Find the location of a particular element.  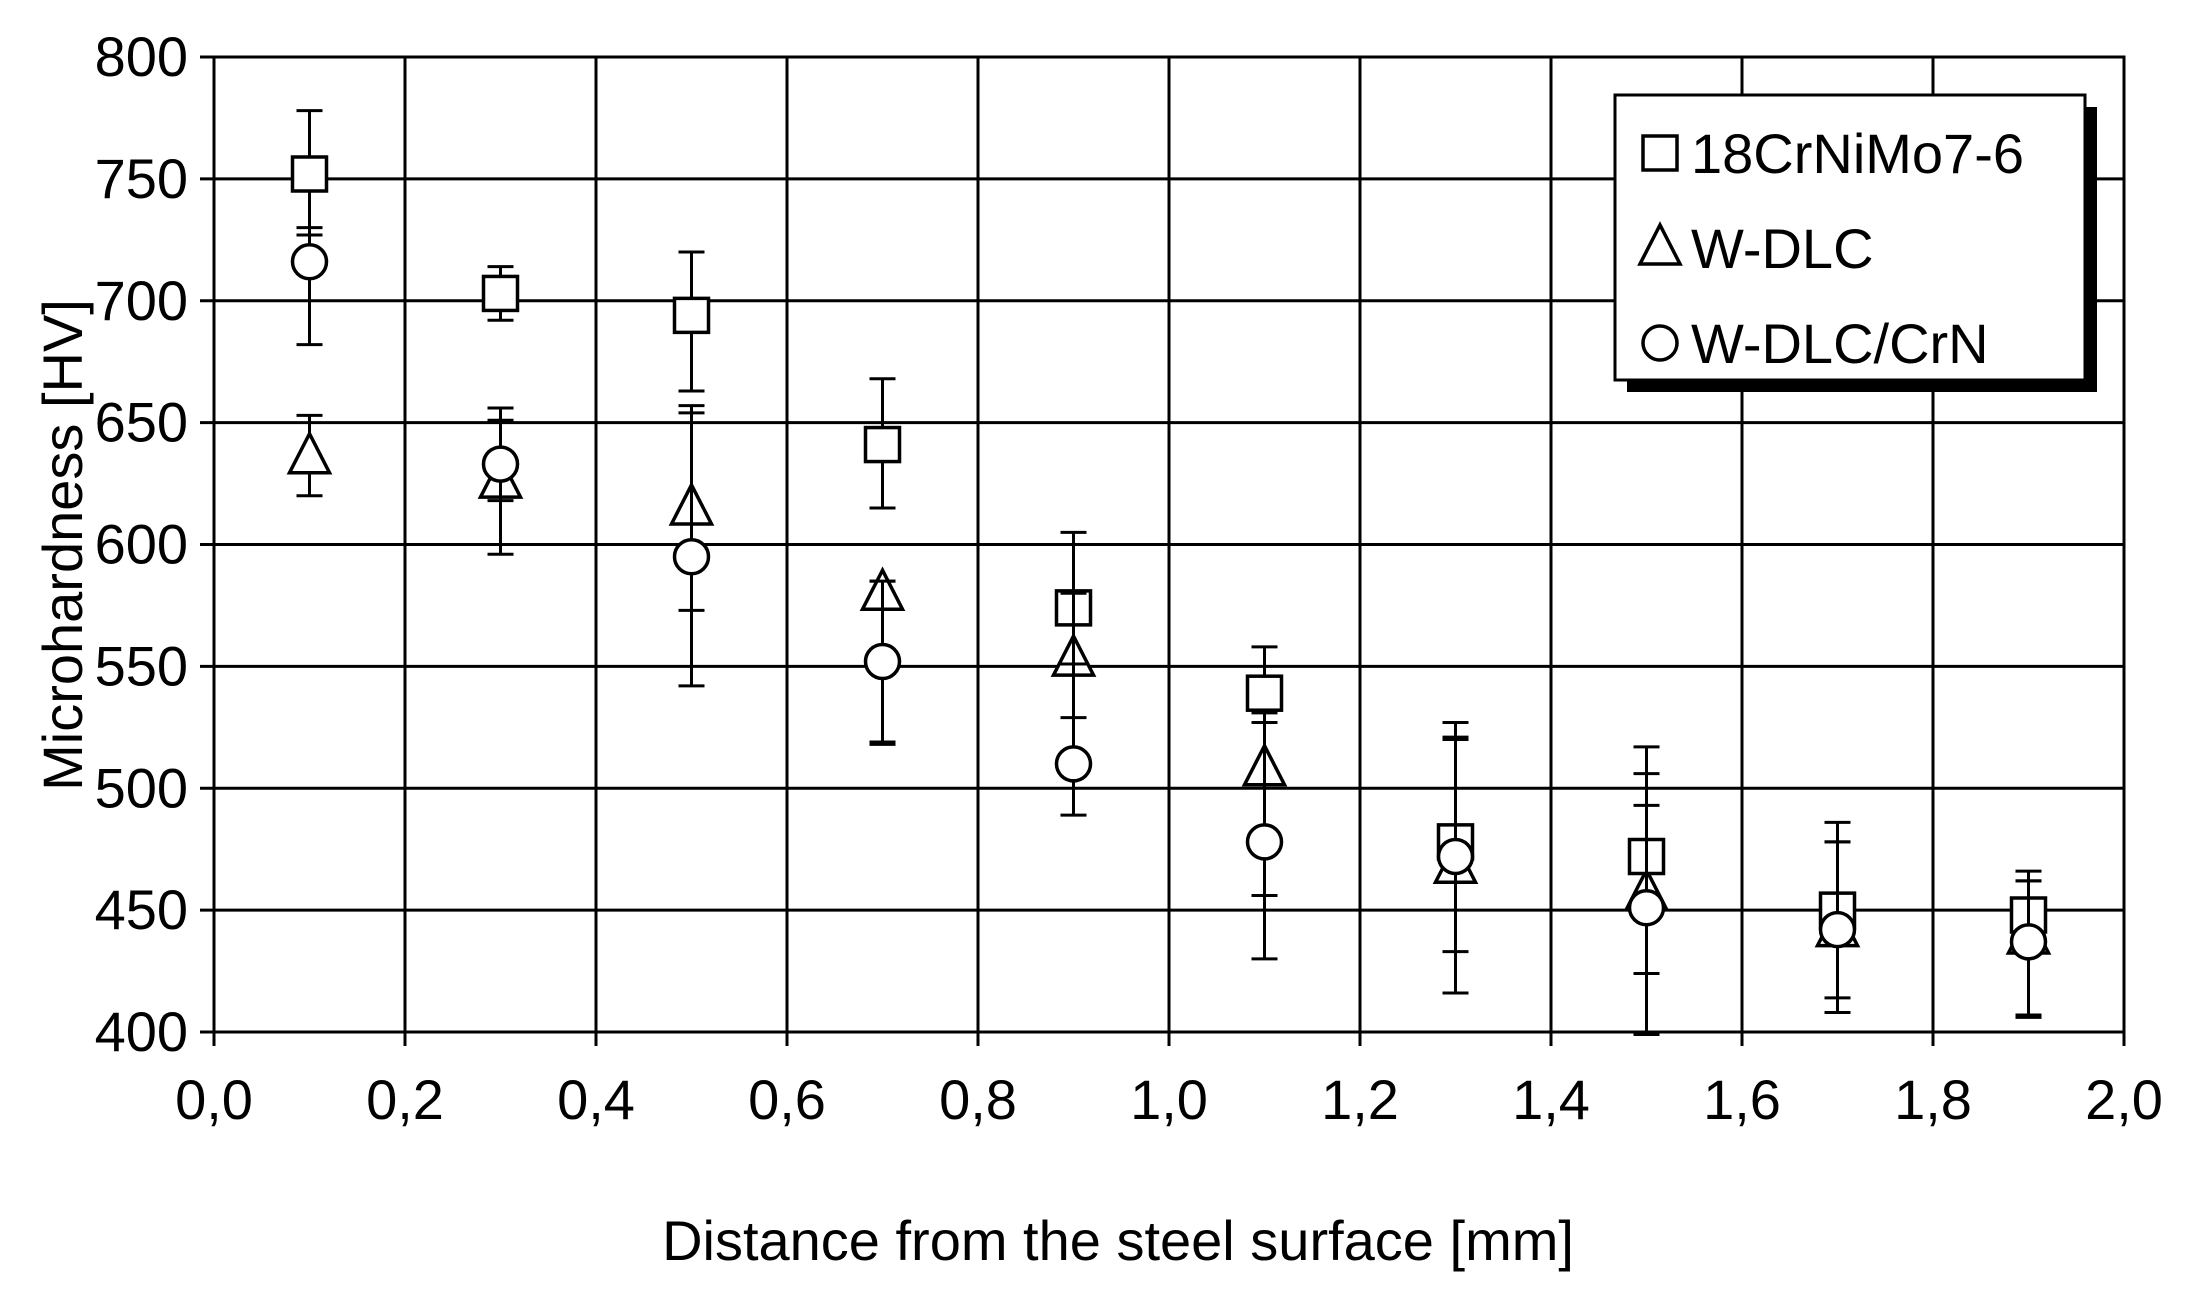

x-tick-label: 0,8 is located at coordinates (978, 1099).